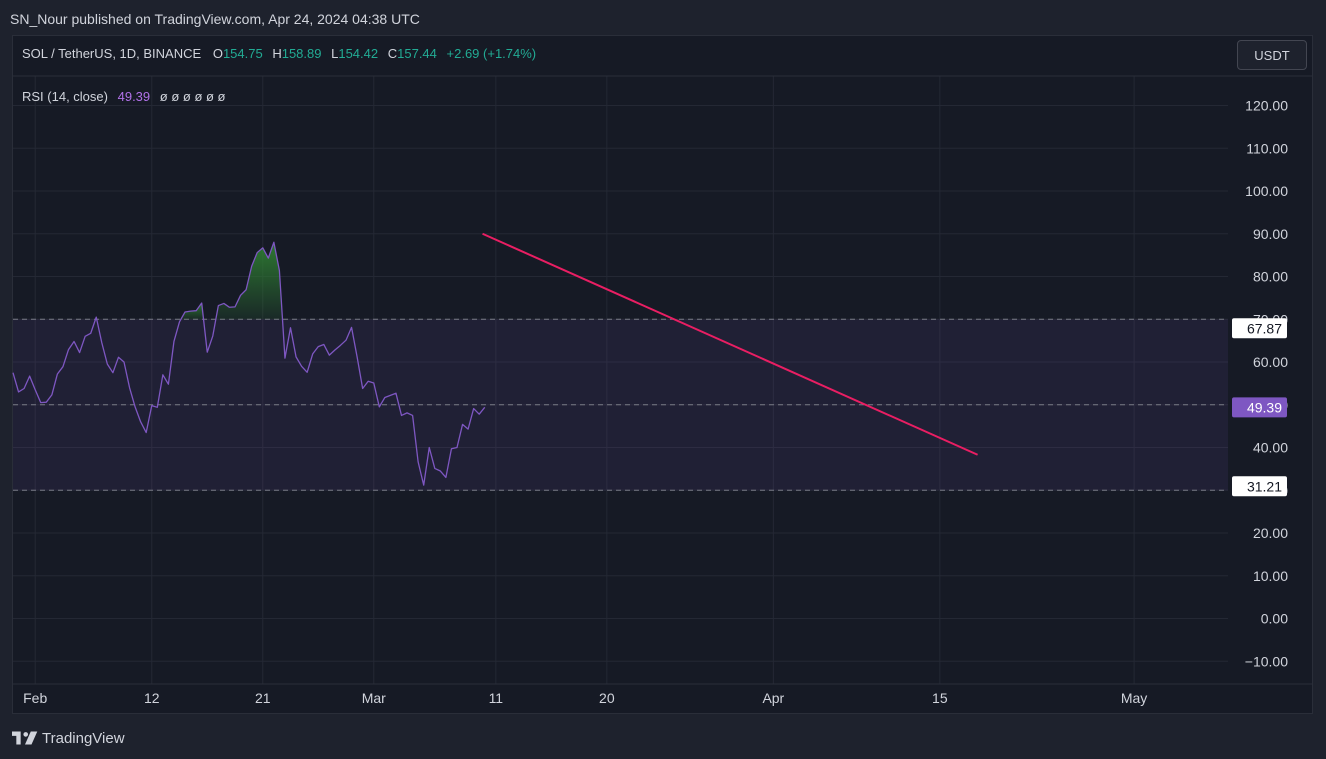 This screenshot has width=1326, height=759. What do you see at coordinates (374, 698) in the screenshot?
I see `x-tick-label: Mar` at bounding box center [374, 698].